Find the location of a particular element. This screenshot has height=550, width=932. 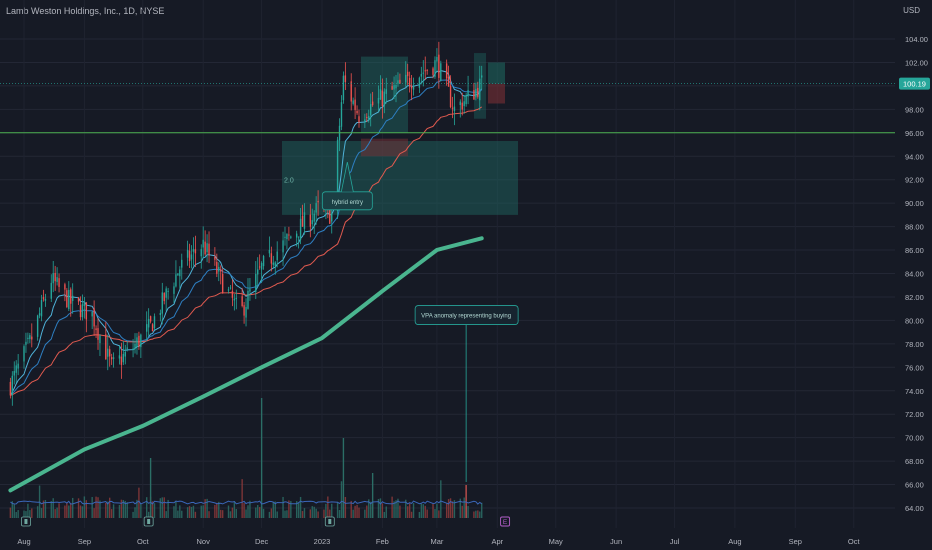

y-tick-label: 88.00 is located at coordinates (914, 227).